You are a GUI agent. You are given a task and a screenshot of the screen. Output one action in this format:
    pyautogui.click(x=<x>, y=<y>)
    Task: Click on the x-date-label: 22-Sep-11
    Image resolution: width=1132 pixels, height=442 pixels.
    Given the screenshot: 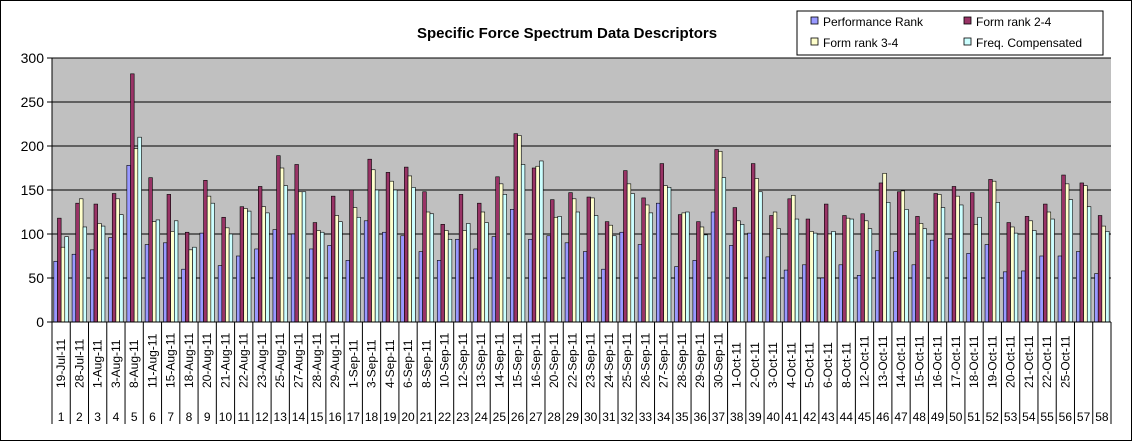 What is the action you would take?
    pyautogui.click(x=572, y=360)
    